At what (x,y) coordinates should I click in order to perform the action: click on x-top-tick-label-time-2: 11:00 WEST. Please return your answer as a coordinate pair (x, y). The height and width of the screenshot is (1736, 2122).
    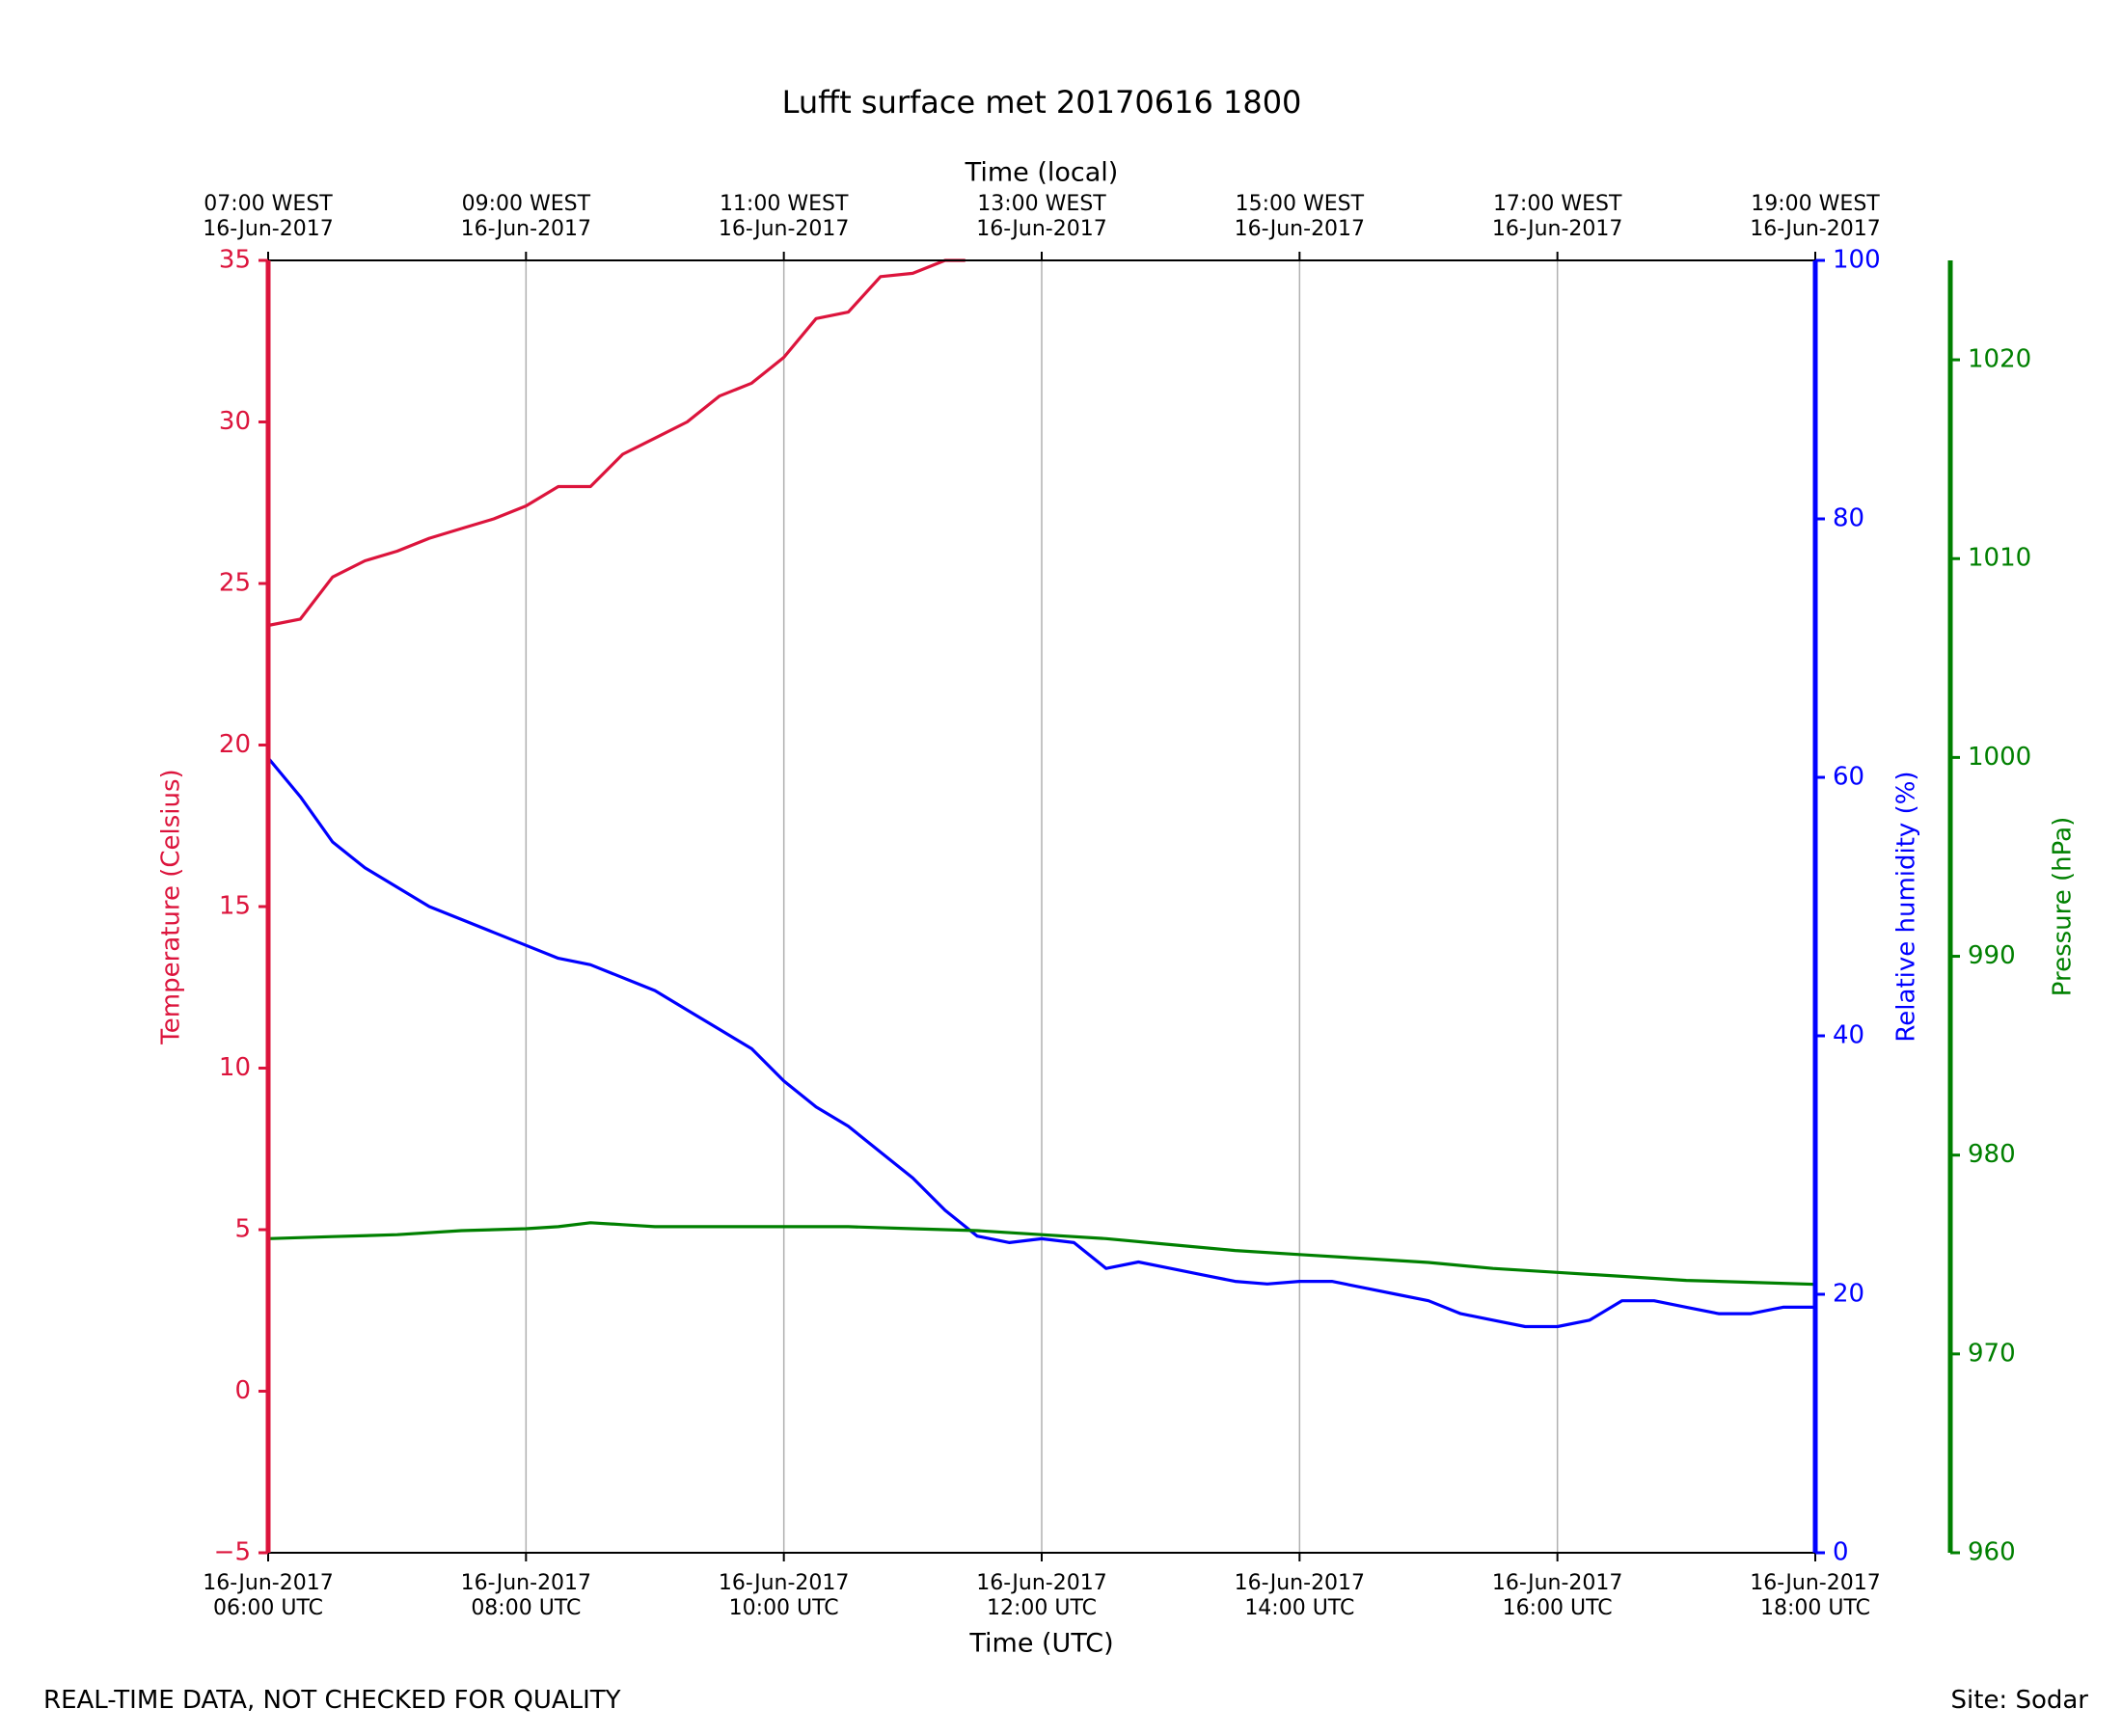
    Looking at the image, I should click on (785, 204).